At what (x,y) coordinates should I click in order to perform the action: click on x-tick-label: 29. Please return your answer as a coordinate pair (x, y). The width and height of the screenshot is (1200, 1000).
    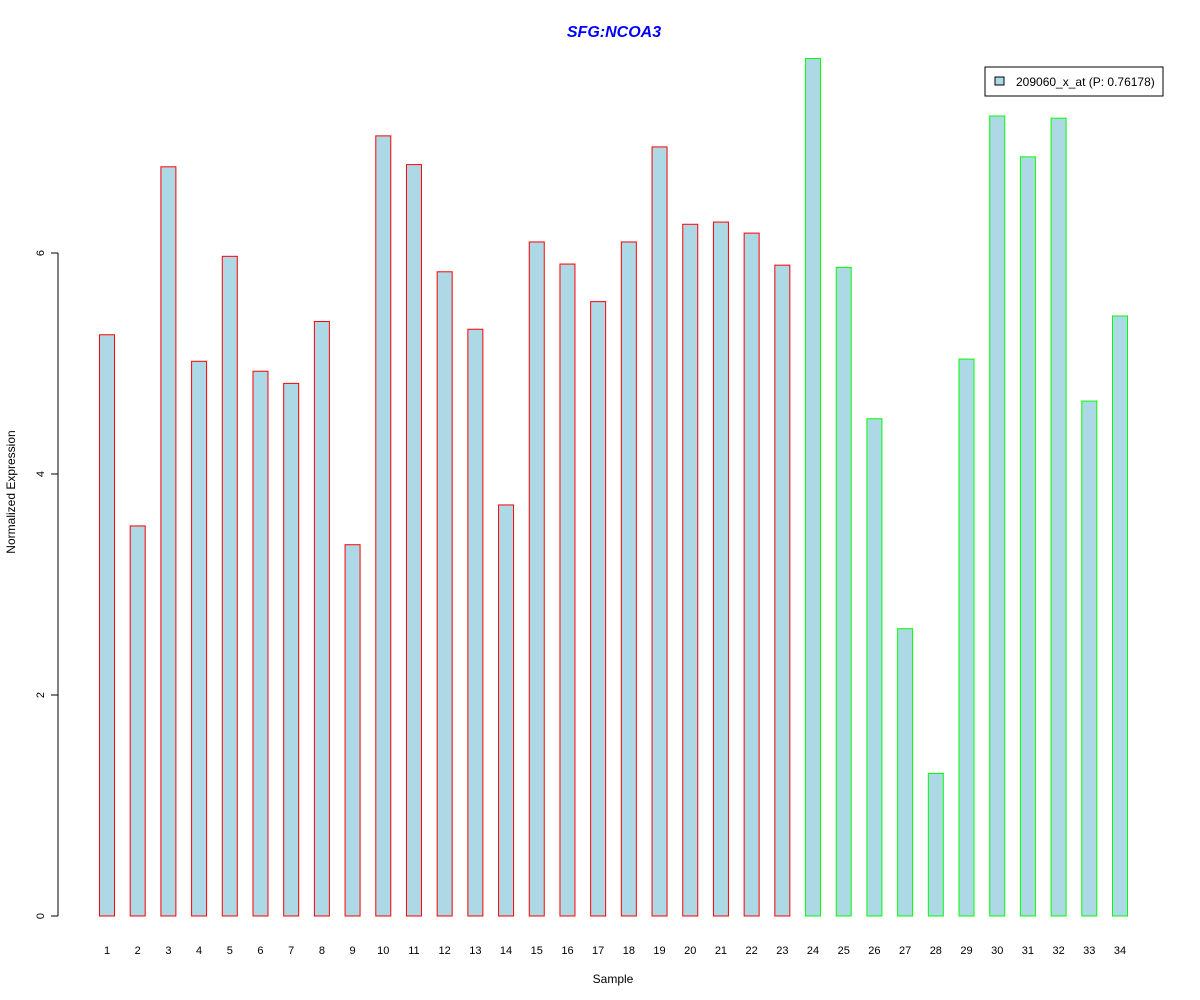
    Looking at the image, I should click on (966, 951).